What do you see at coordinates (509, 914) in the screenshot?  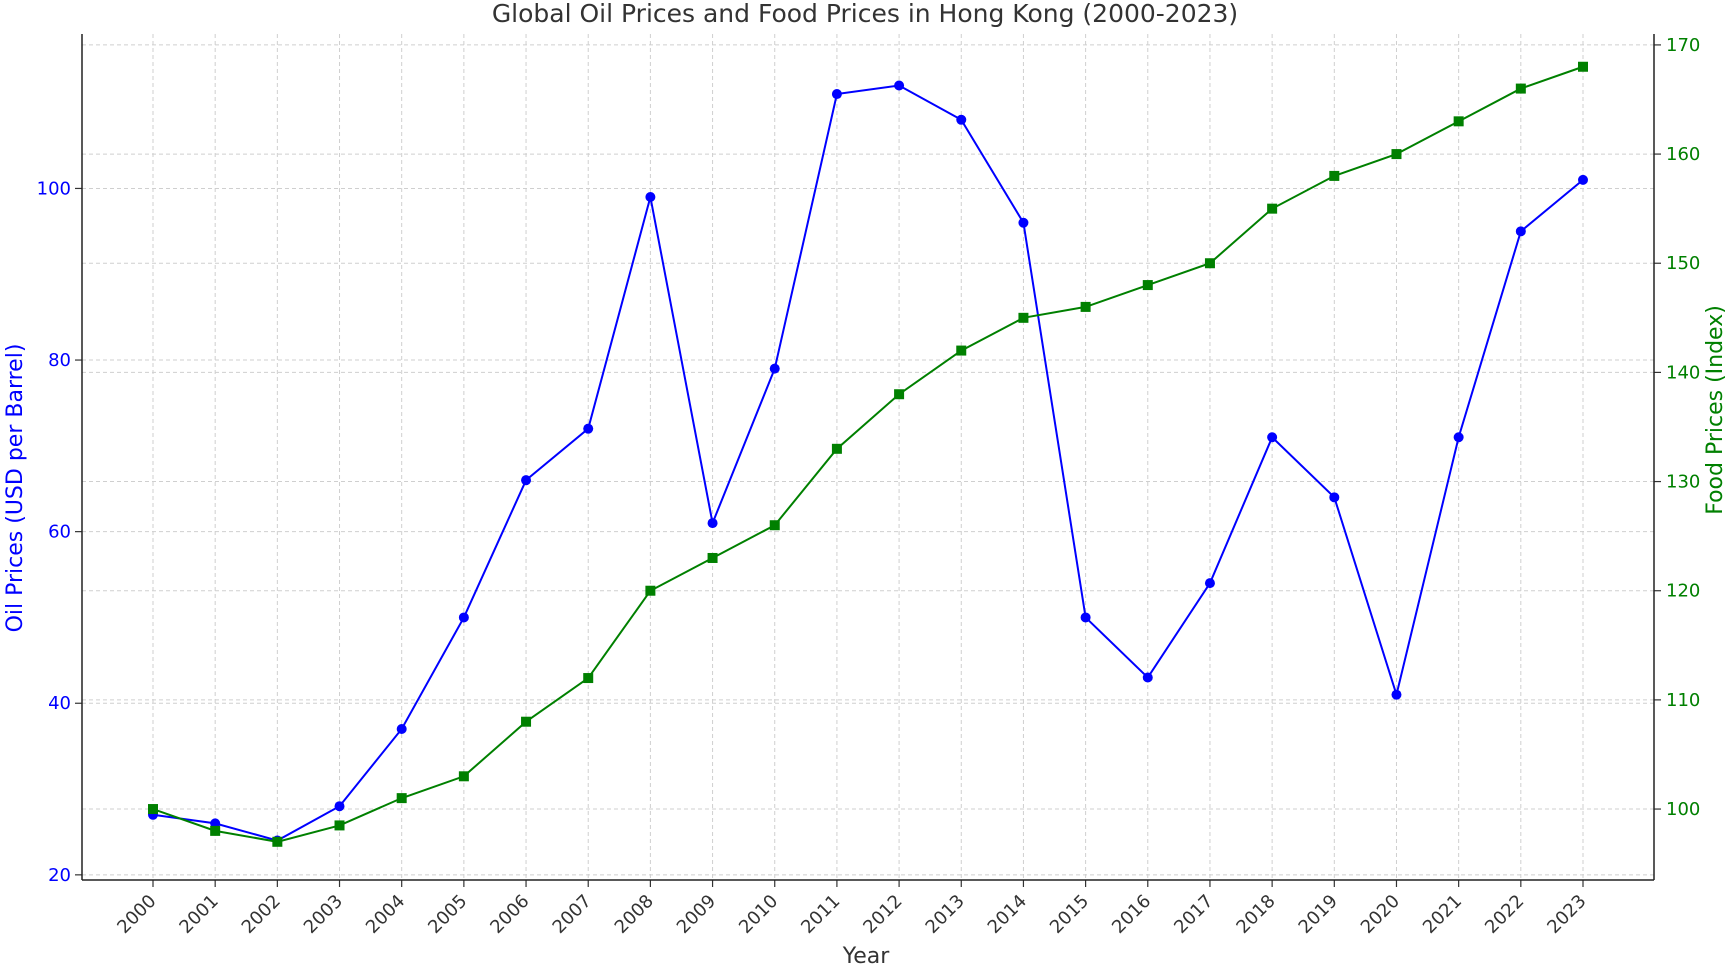 I see `x-tick-label: 2006` at bounding box center [509, 914].